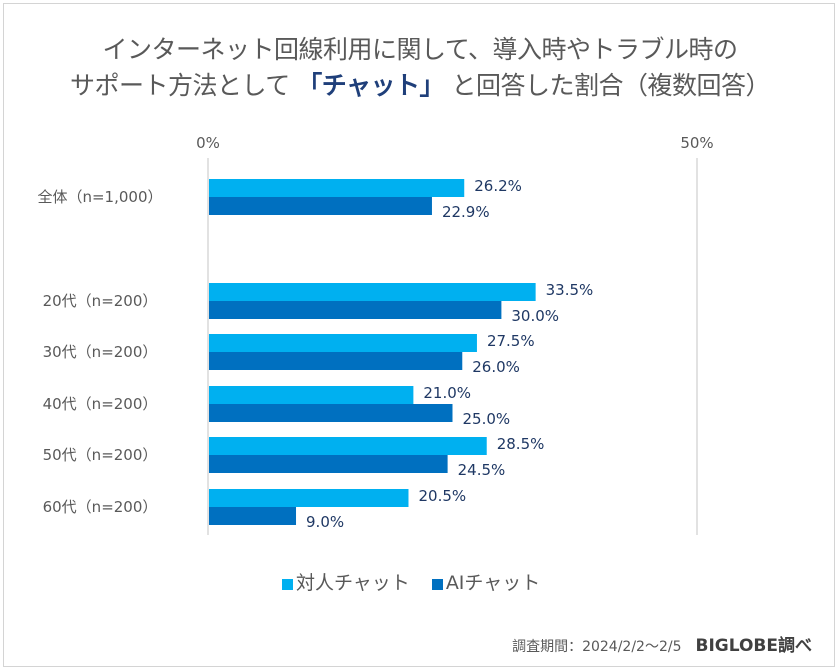 The width and height of the screenshot is (840, 671). I want to click on category-label: 50代（n=200）, so click(100, 455).